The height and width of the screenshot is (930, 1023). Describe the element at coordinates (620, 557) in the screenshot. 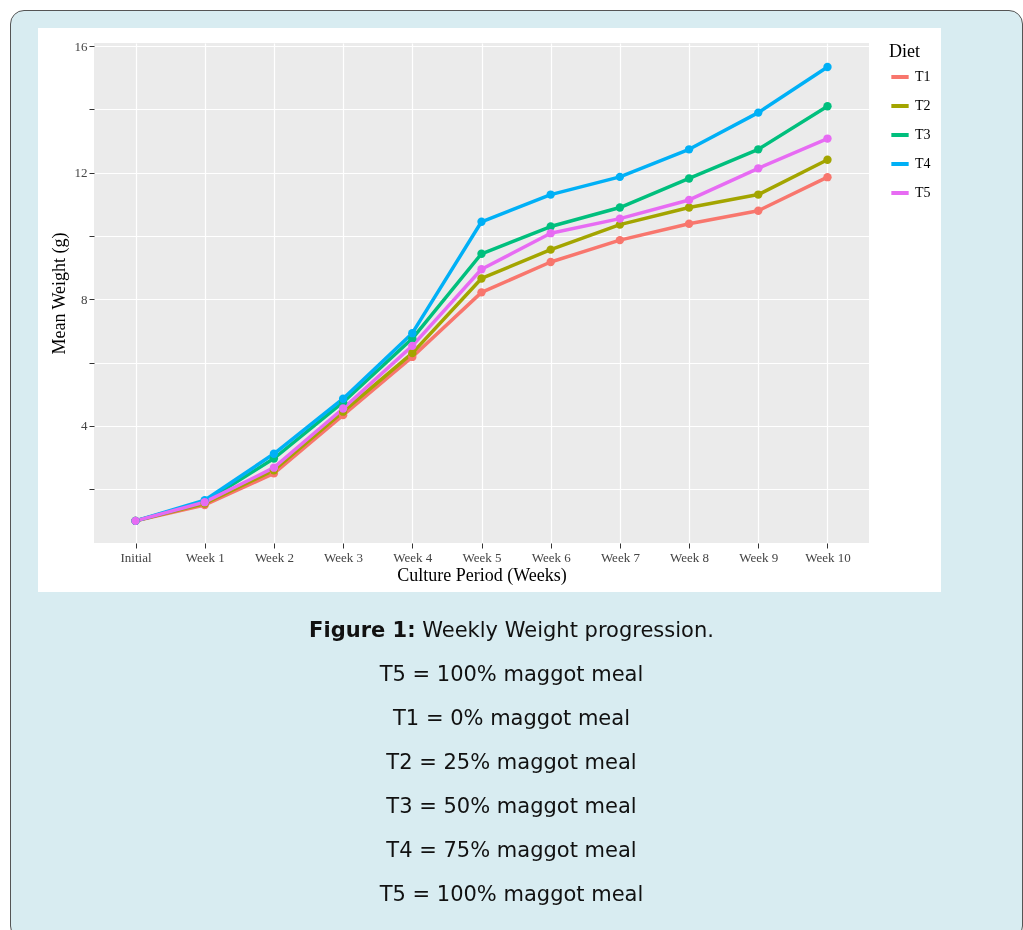

I see `x-tick-label: Week 7` at that location.